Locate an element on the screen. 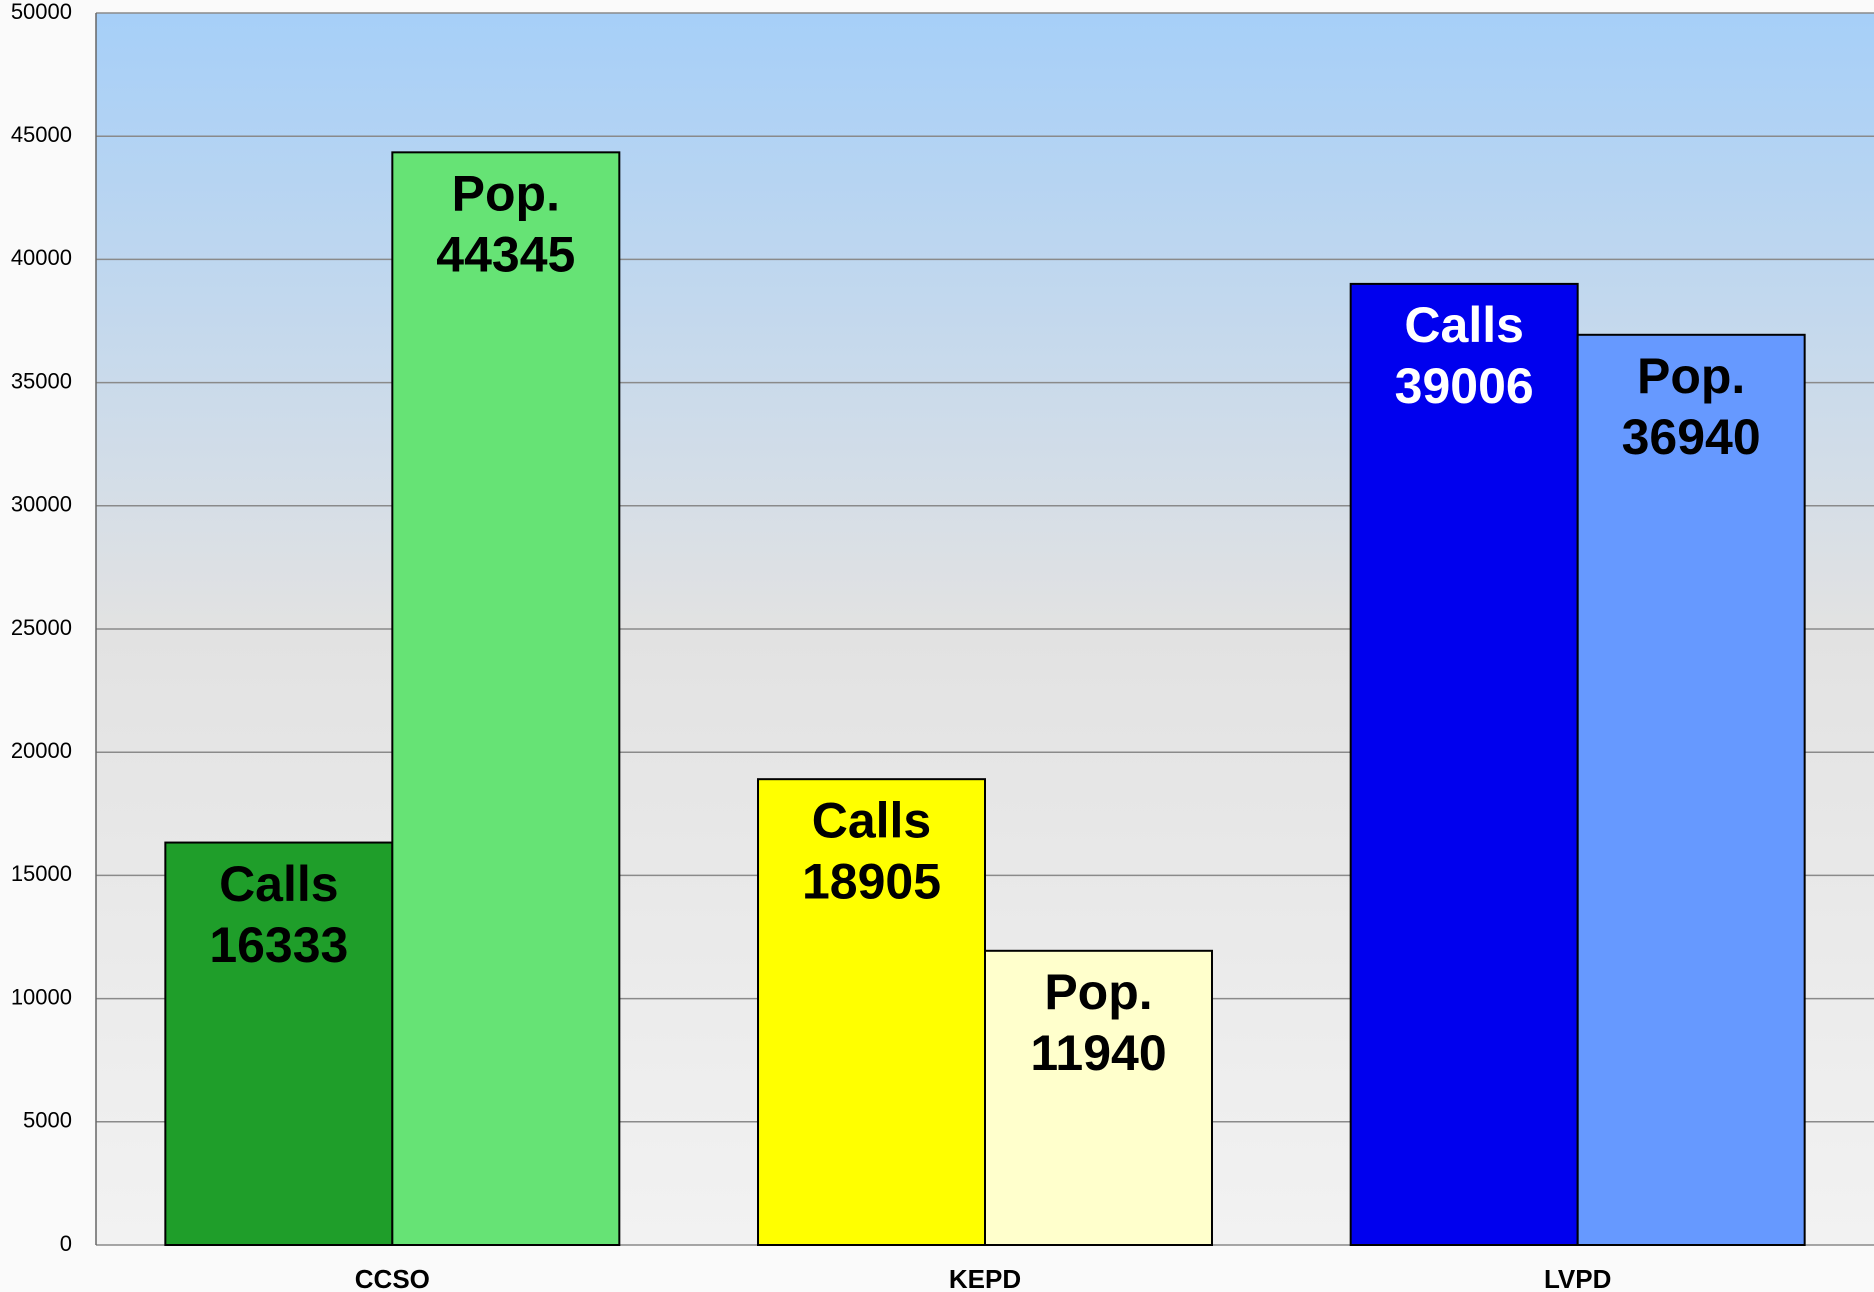 The height and width of the screenshot is (1292, 1874). x-tick-label: KEPD is located at coordinates (985, 1278).